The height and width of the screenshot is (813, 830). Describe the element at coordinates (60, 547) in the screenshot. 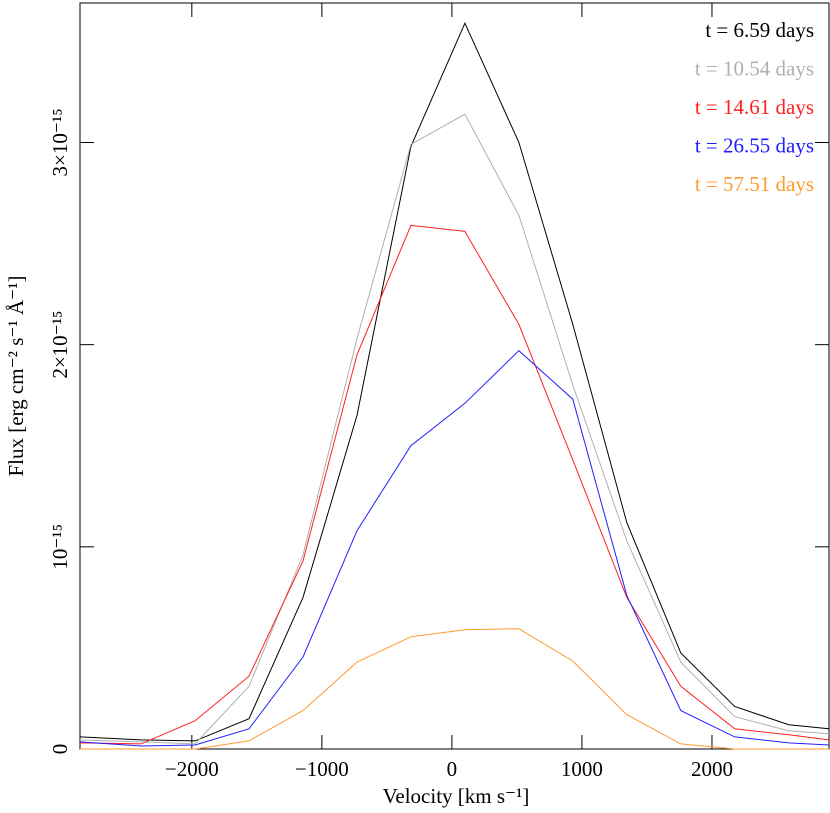

I see `y-tick-label: 10⁻¹⁵` at that location.